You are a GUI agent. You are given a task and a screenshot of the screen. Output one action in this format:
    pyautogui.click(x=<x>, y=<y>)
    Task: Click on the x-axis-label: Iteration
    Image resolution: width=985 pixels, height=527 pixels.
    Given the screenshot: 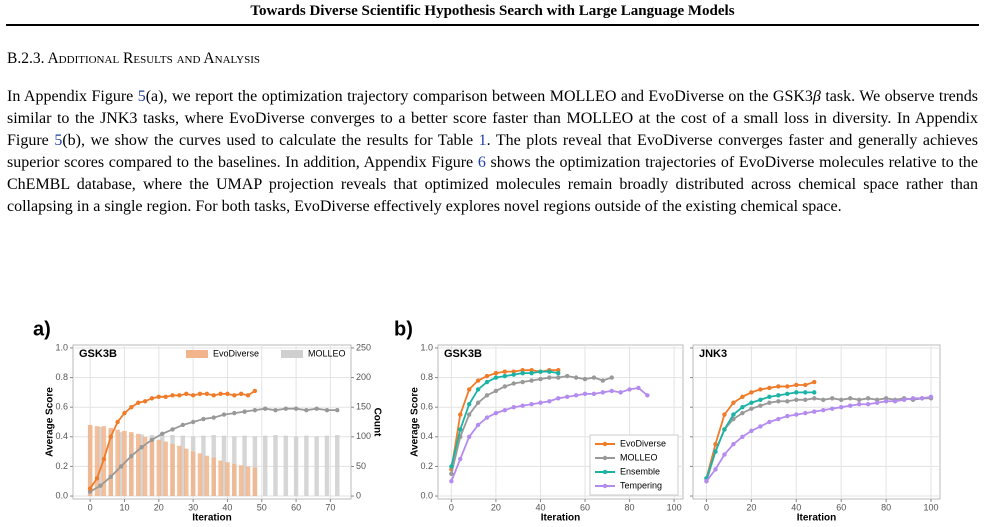 What is the action you would take?
    pyautogui.click(x=560, y=518)
    